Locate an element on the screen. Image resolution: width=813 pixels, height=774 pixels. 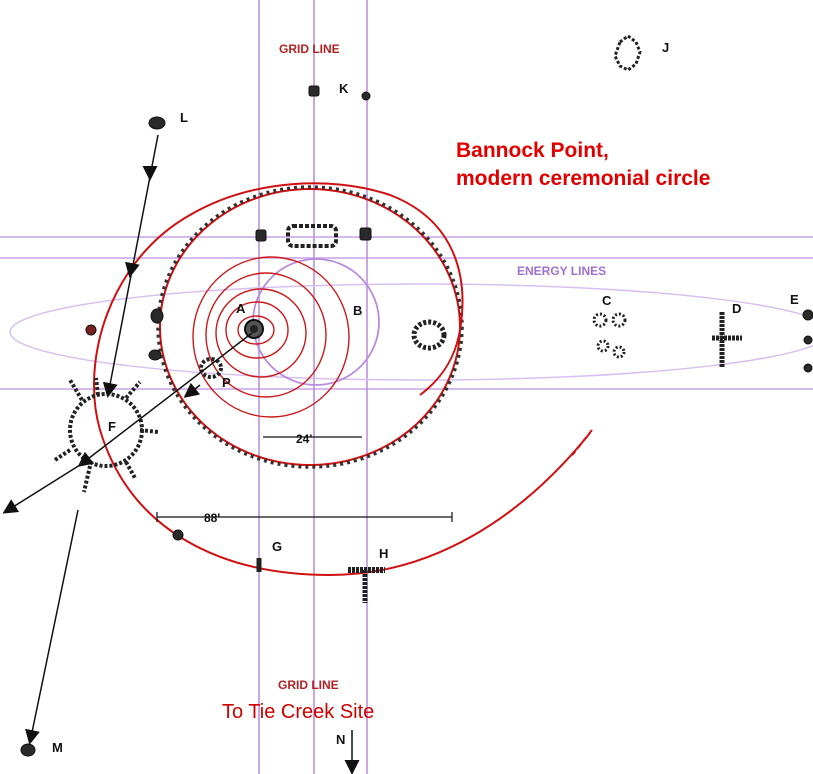
arrow-a-to-f is located at coordinates (165, 399).